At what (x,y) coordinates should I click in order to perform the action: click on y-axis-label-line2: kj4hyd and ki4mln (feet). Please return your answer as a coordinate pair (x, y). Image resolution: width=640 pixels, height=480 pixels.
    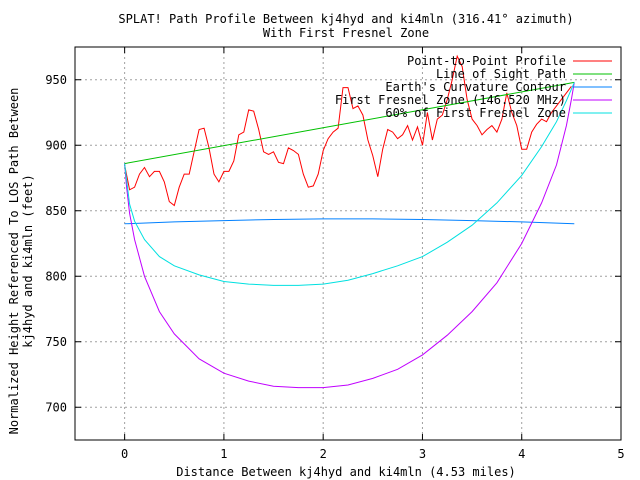
    Looking at the image, I should click on (28, 260).